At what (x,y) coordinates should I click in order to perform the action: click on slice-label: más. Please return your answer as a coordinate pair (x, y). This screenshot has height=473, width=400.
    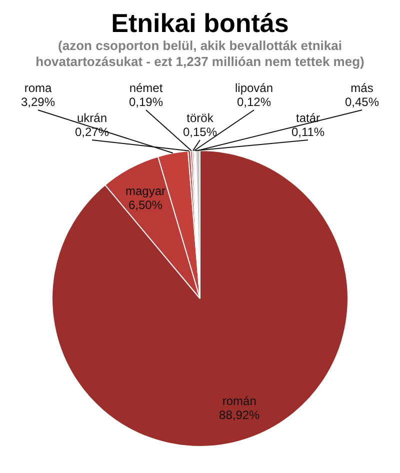
    Looking at the image, I should click on (362, 88).